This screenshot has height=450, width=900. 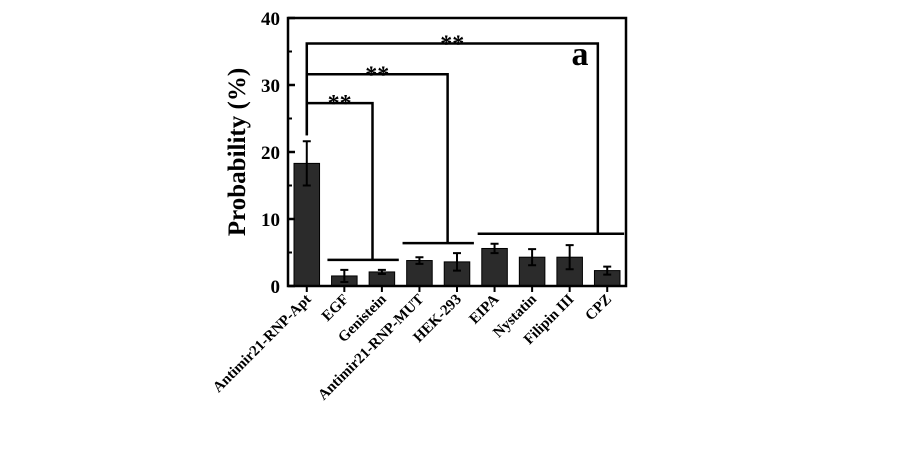 What do you see at coordinates (270, 19) in the screenshot?
I see `y-tick-label-4: 40` at bounding box center [270, 19].